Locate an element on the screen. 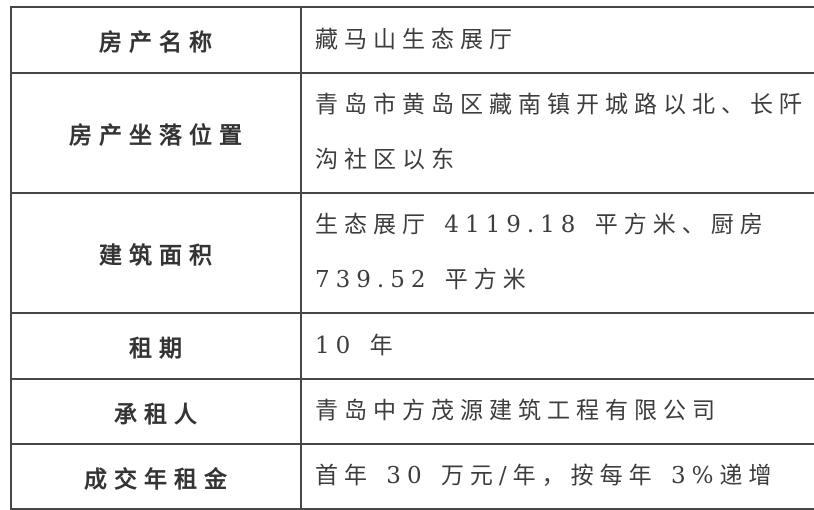  table-row-property-name: 房产名称 藏马山生态展厅 is located at coordinates (412, 40).